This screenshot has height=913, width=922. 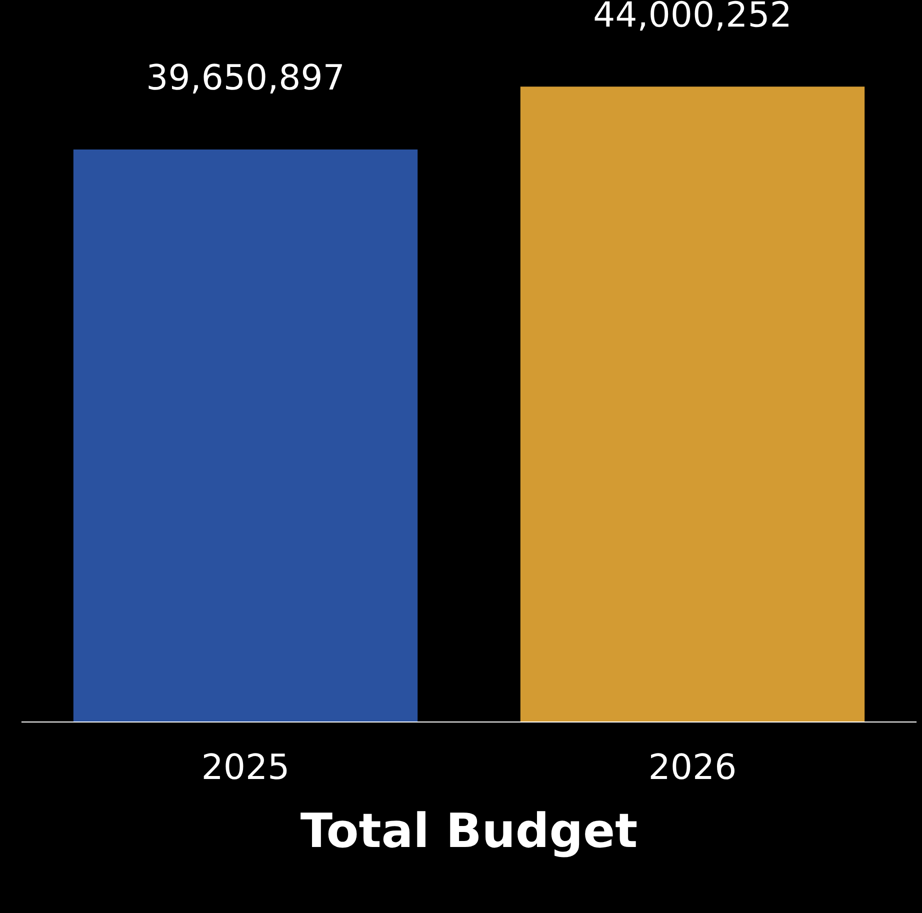 What do you see at coordinates (245, 79) in the screenshot?
I see `data-label: 39,650,897` at bounding box center [245, 79].